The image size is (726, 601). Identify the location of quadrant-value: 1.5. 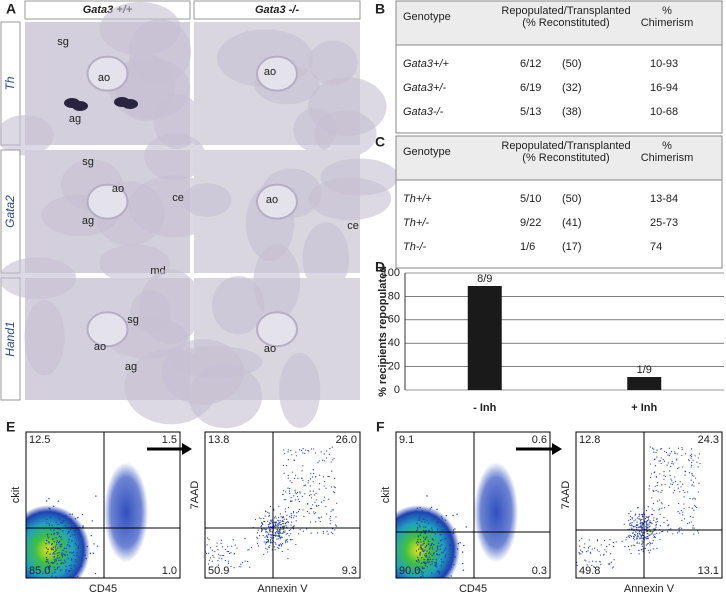
(169, 440).